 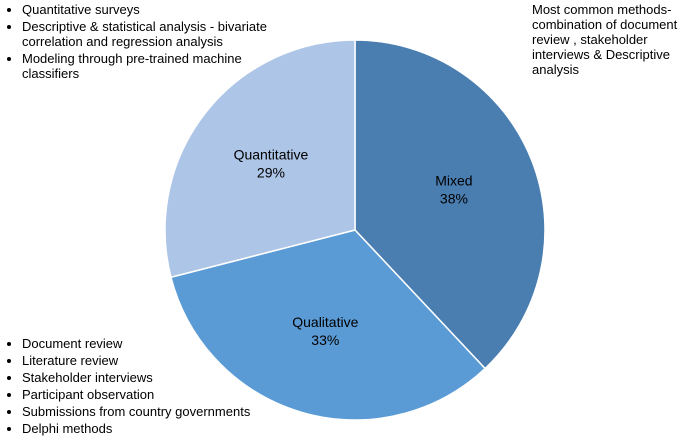 What do you see at coordinates (163, 394) in the screenshot?
I see `annotation-item: Participant observation` at bounding box center [163, 394].